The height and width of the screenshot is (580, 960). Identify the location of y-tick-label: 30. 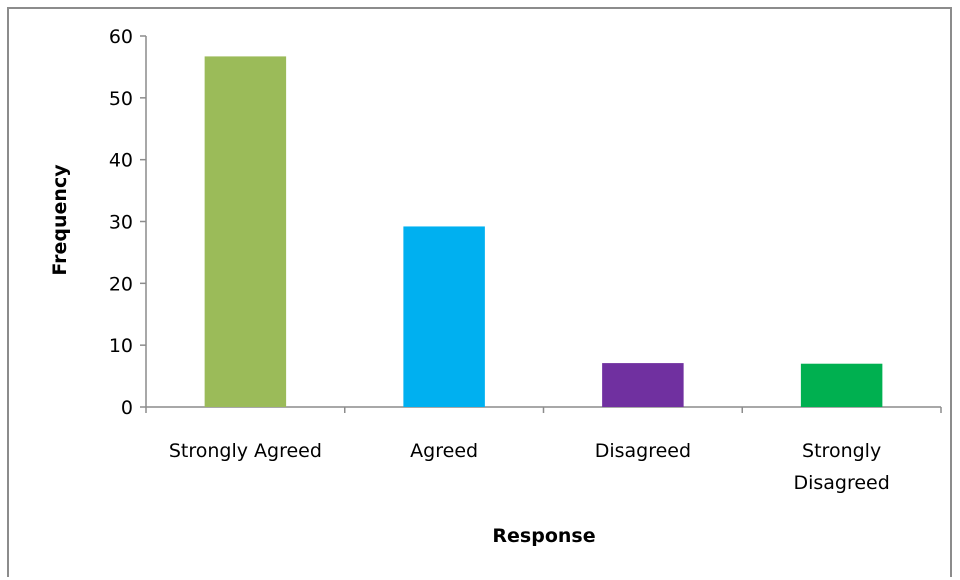
(121, 223).